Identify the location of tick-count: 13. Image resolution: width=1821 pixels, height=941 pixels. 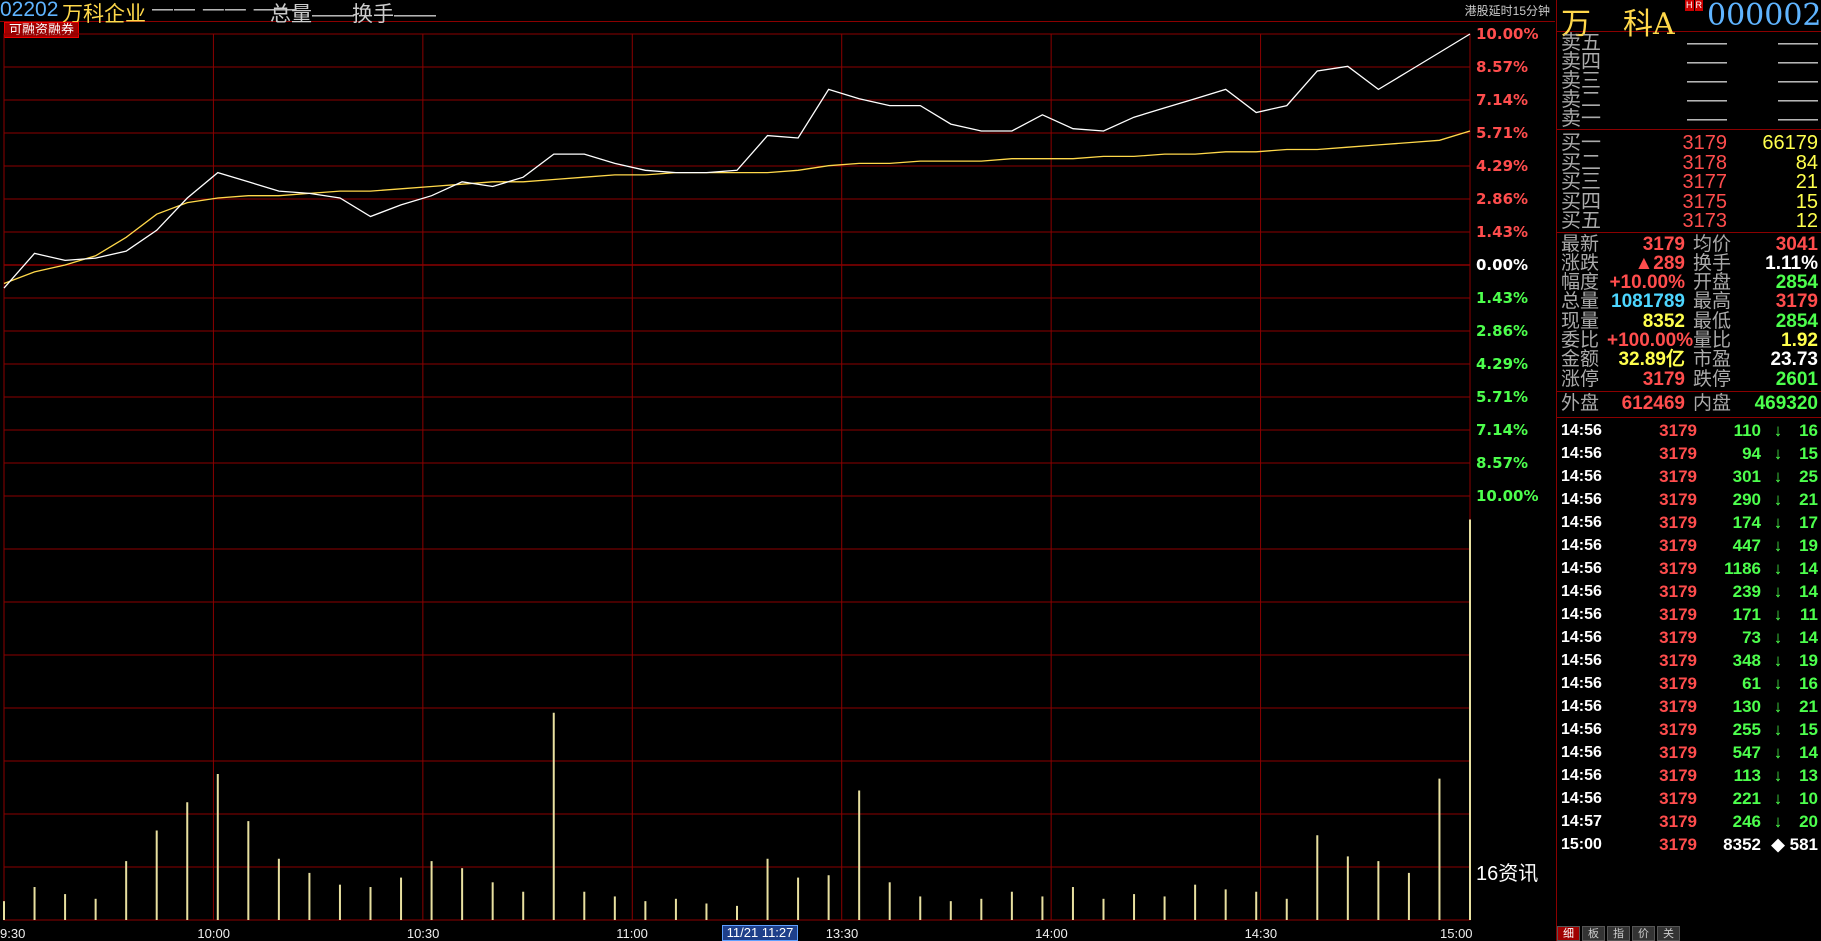
(1808, 775).